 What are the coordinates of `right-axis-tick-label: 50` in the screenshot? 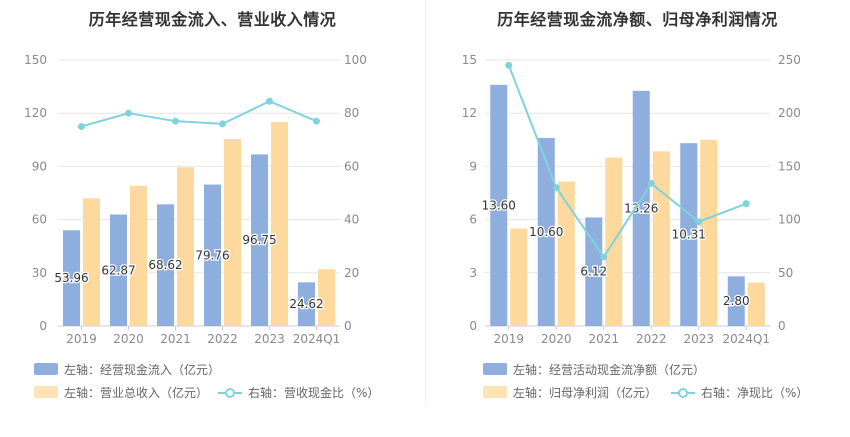 It's located at (785, 273).